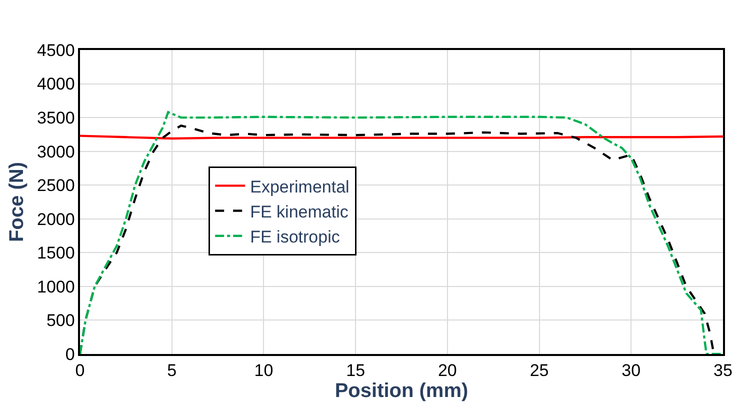  What do you see at coordinates (56, 118) in the screenshot?
I see `y-tick-label: 3500` at bounding box center [56, 118].